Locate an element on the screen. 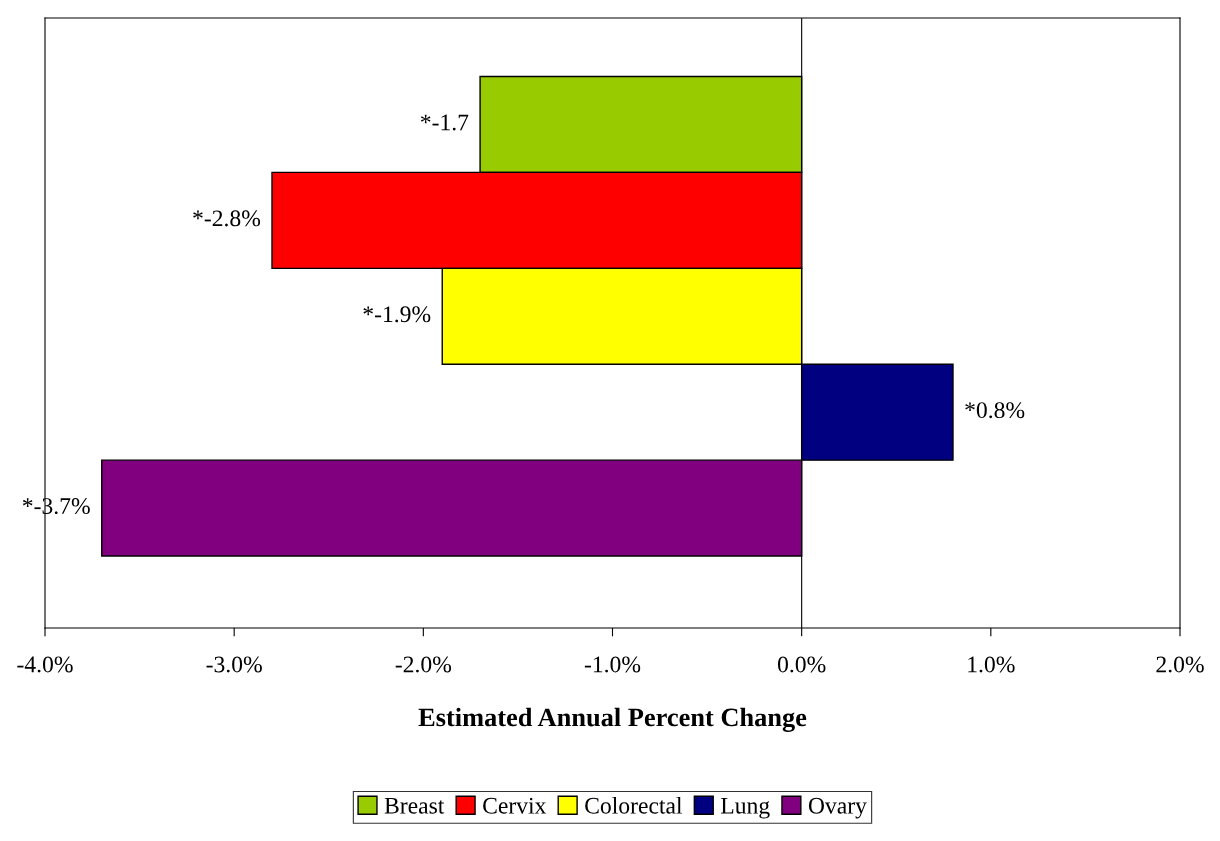  legend-label: Ovary is located at coordinates (837, 808).